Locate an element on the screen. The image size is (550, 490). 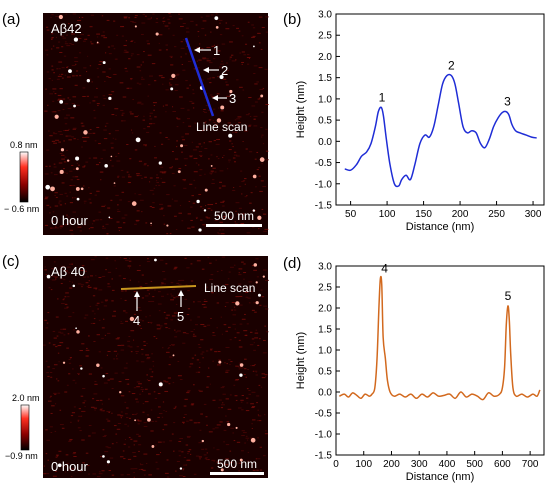
y-tick-label: 3.0 is located at coordinates (325, 267).